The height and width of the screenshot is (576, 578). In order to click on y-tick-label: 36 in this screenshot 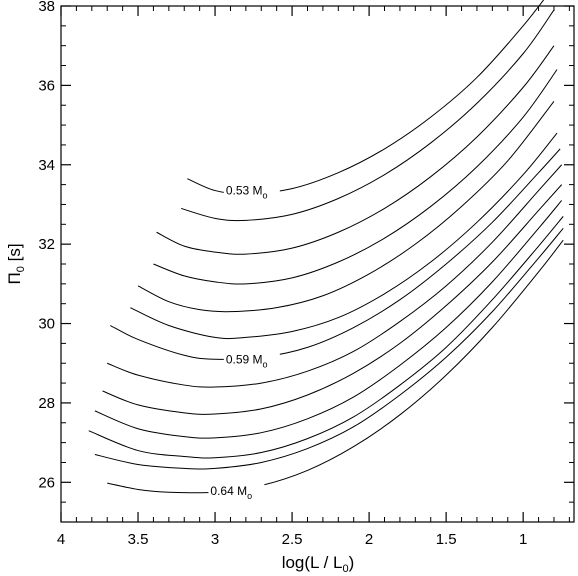, I will do `click(46, 85)`.